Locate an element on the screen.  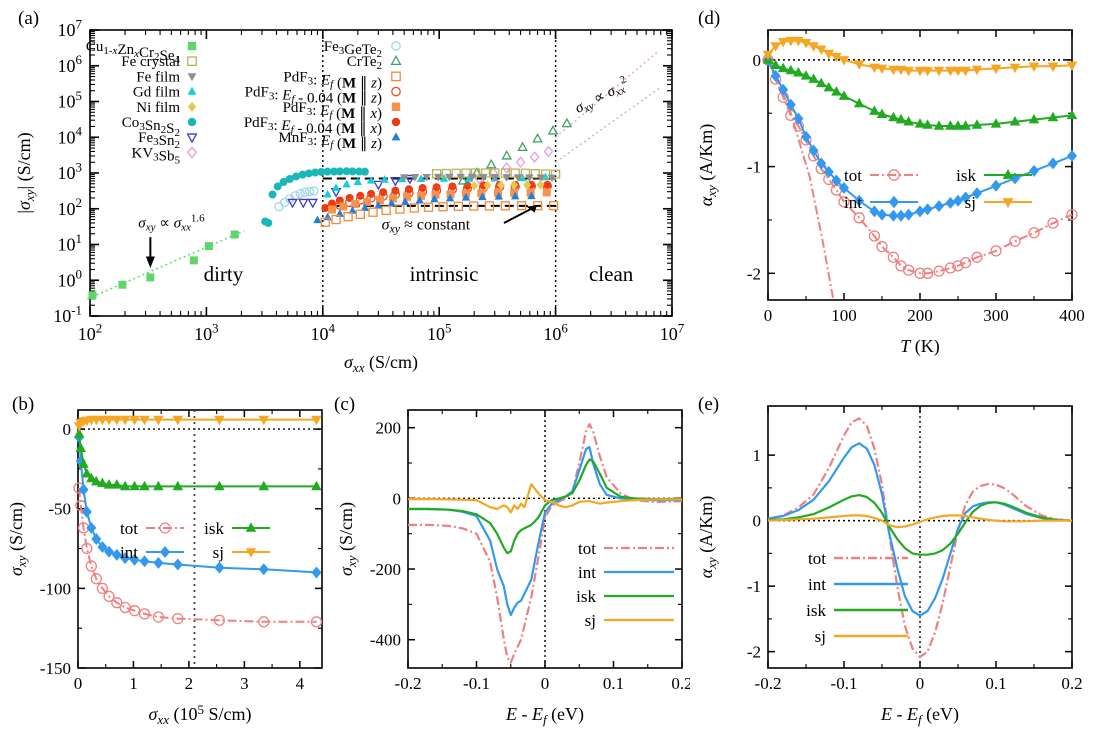
svg-text: Gd film is located at coordinates (156, 93).